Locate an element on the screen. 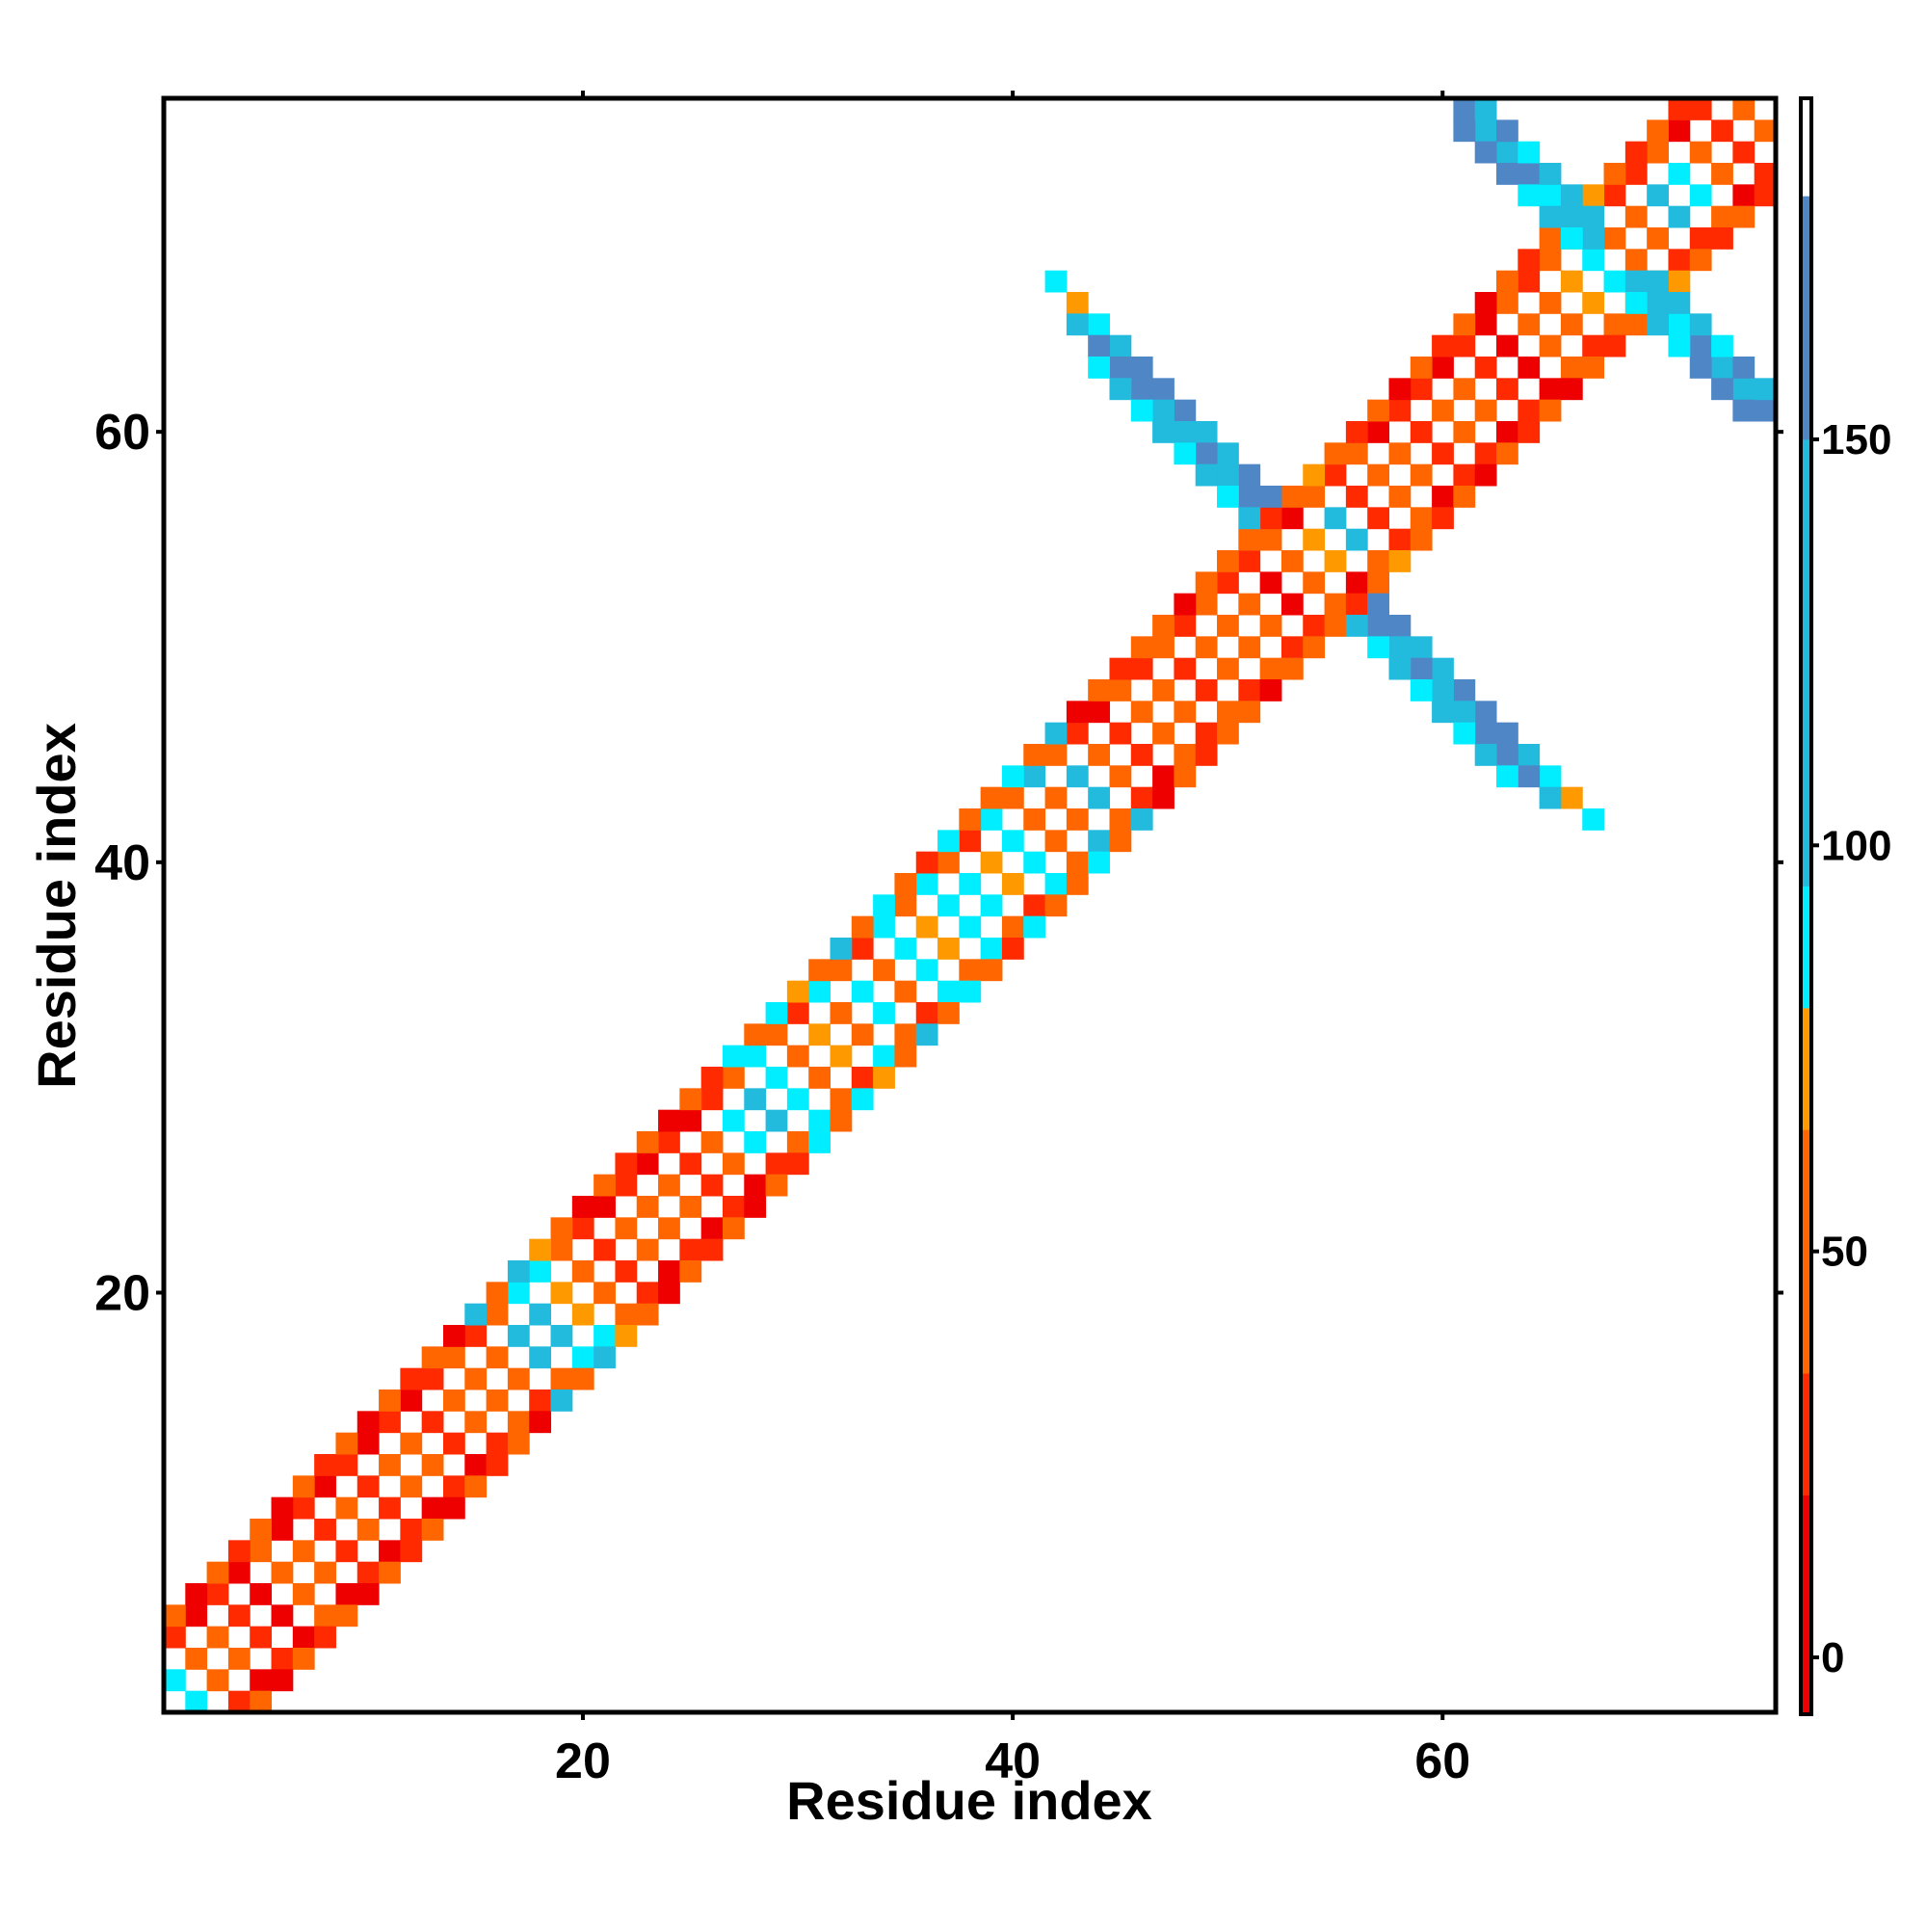 The width and height of the screenshot is (1927, 1932). colorbar-tick-label: 150 is located at coordinates (1856, 439).